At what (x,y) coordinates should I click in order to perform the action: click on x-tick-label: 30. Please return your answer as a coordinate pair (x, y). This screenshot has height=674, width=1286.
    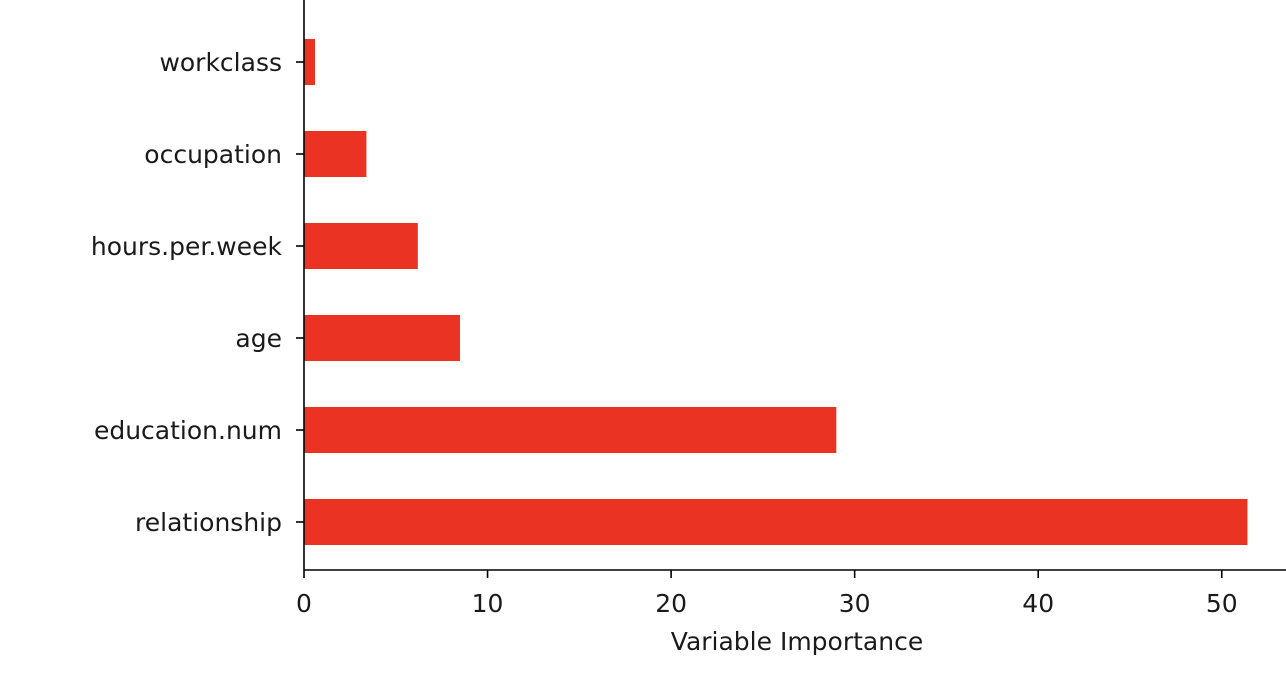
    Looking at the image, I should click on (855, 603).